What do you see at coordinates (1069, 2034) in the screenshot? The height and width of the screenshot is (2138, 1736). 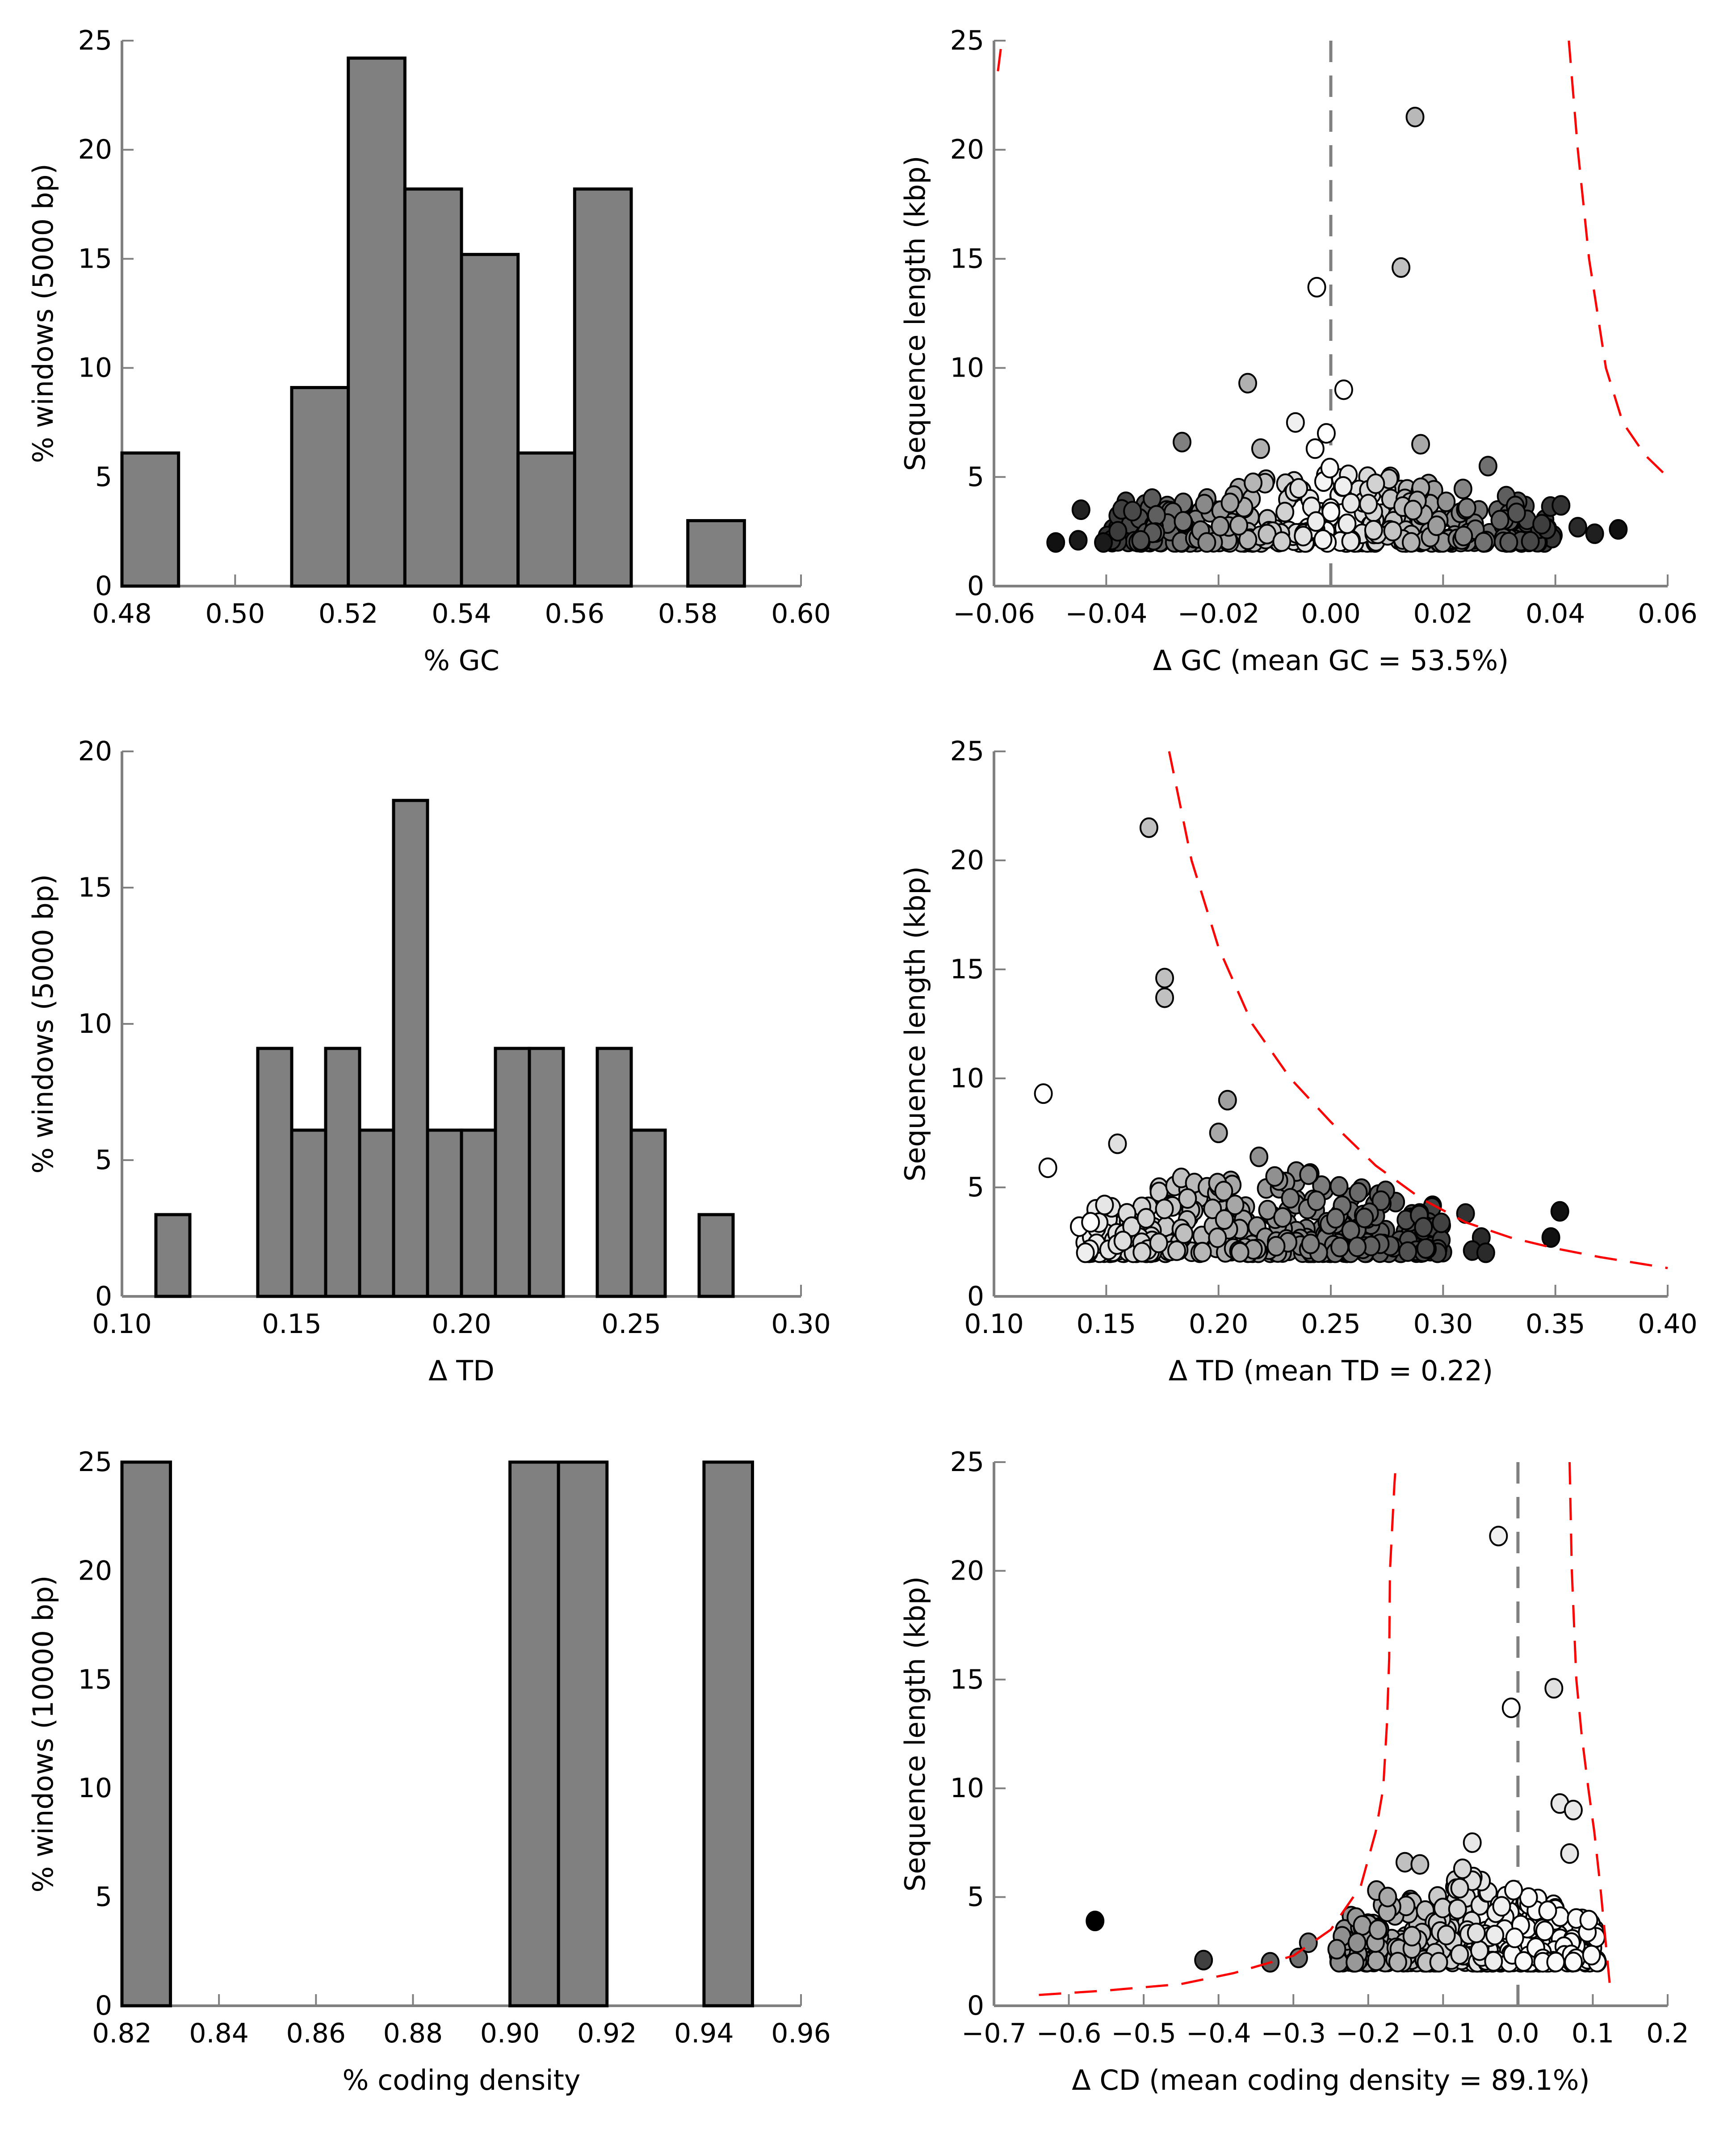 I see `x-tick-label: −0.6` at bounding box center [1069, 2034].